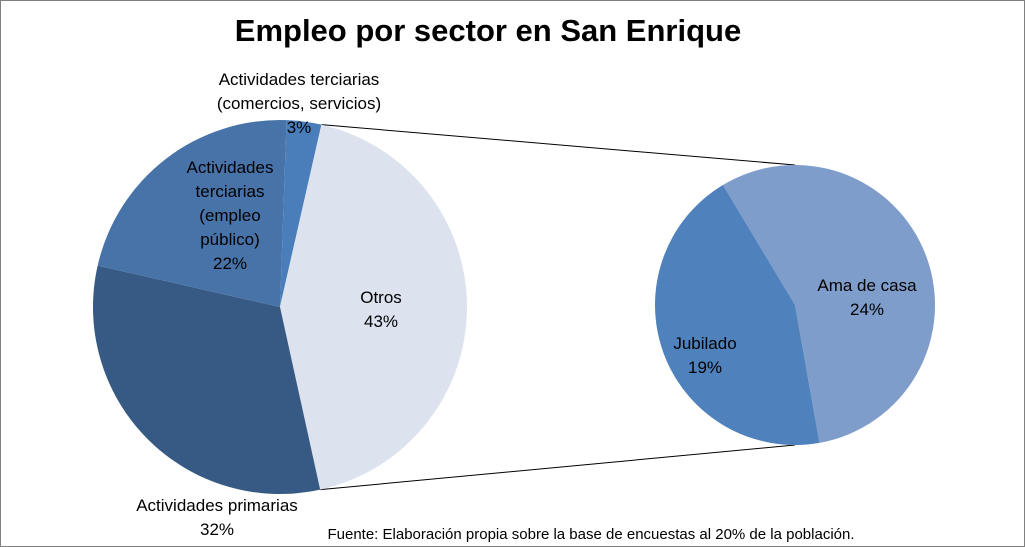 This screenshot has width=1025, height=547. Describe the element at coordinates (558, 145) in the screenshot. I see `connector-line-top` at that location.